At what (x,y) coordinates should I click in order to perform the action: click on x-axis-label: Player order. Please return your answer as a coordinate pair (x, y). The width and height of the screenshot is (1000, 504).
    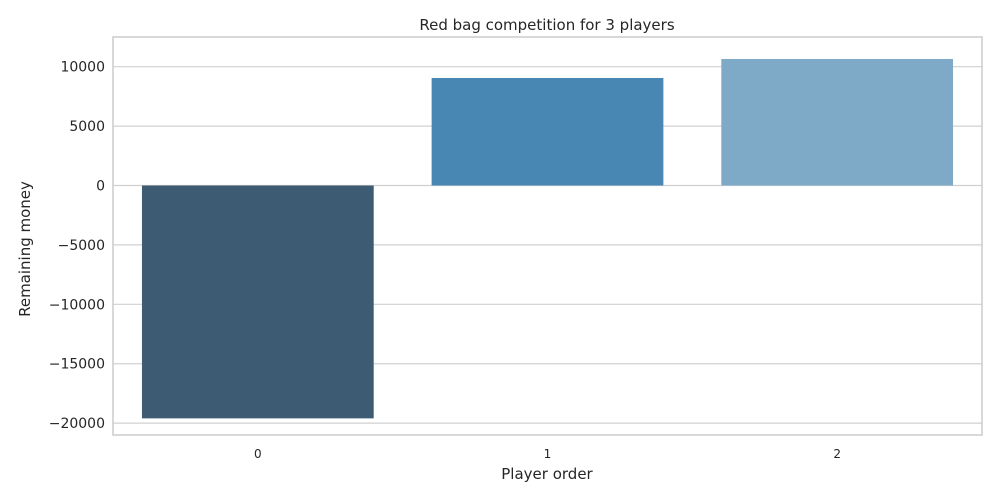
    Looking at the image, I should click on (547, 474).